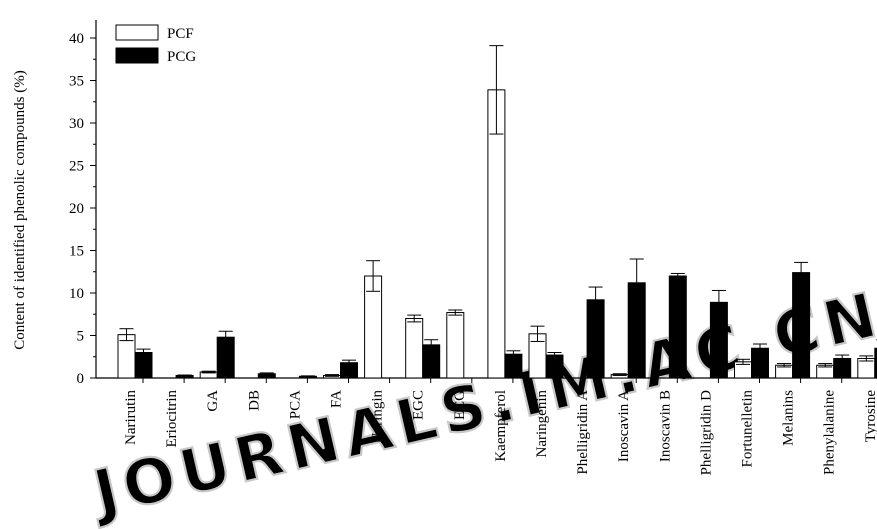 The width and height of the screenshot is (877, 529). I want to click on y-tick-label: 30, so click(76, 124).